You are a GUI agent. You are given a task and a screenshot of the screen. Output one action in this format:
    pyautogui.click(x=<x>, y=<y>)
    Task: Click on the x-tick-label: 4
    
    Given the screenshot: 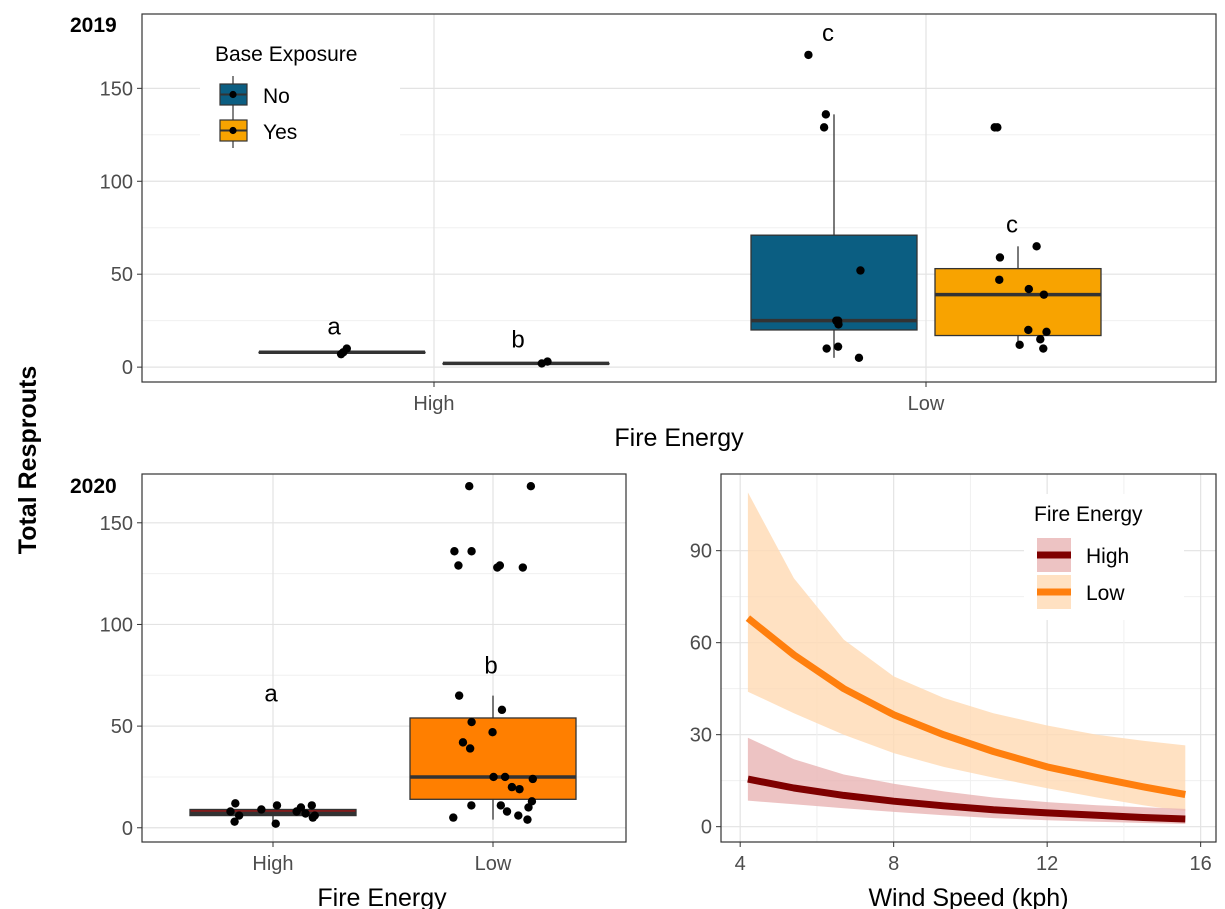 What is the action you would take?
    pyautogui.click(x=740, y=864)
    